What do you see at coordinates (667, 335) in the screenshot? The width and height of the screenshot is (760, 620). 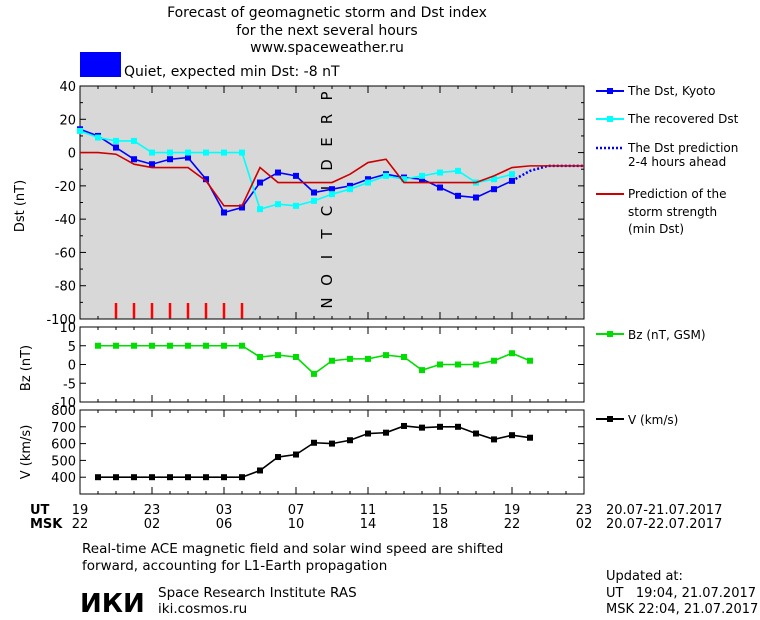 I see `svg-text: Bz (nT, GSM)` at bounding box center [667, 335].